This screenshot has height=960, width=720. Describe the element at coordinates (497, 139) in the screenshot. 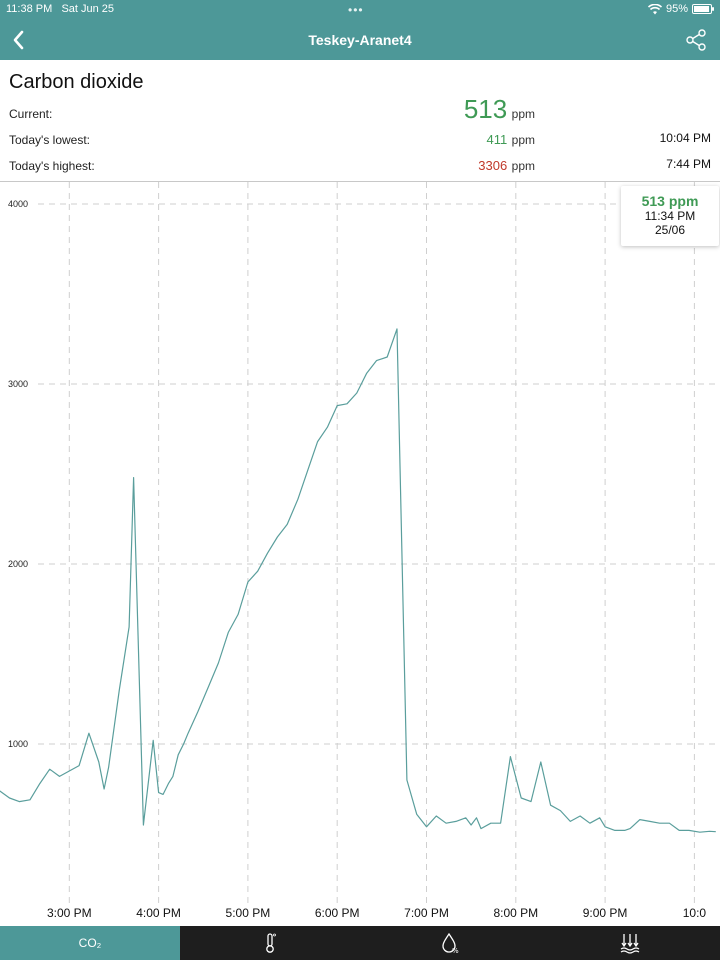

I see `lowest-value: 411` at that location.